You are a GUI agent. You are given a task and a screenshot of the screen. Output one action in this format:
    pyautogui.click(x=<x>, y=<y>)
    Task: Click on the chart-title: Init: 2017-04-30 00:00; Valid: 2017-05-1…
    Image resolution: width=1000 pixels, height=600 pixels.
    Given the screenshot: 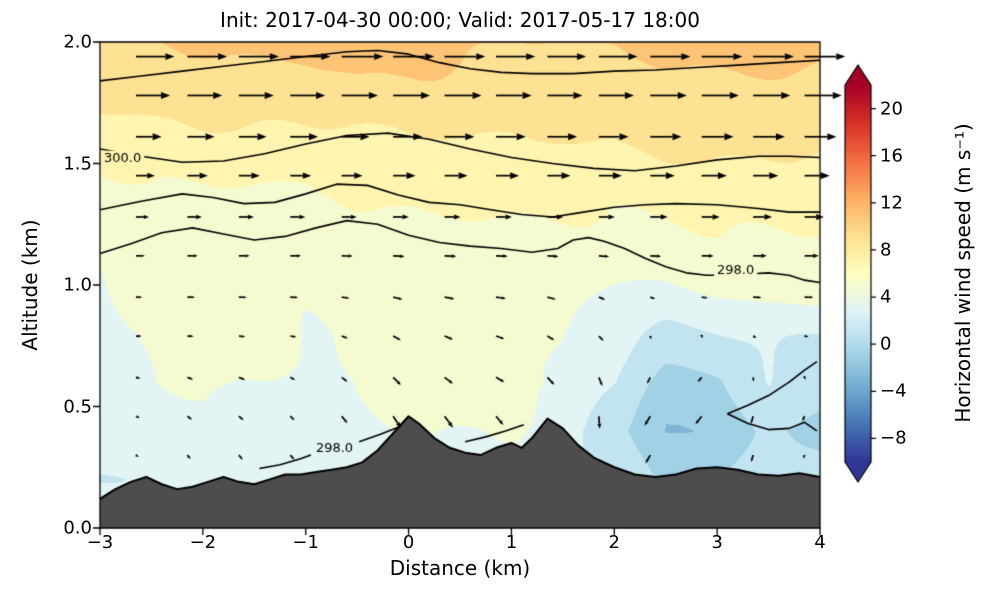 What is the action you would take?
    pyautogui.click(x=460, y=20)
    